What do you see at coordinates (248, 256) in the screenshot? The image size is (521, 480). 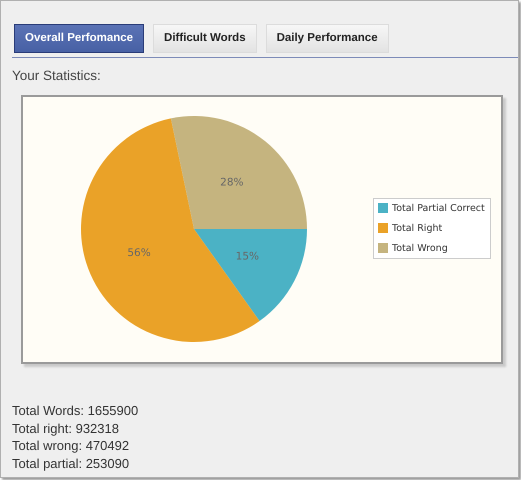 I see `data-label: 15%` at bounding box center [248, 256].